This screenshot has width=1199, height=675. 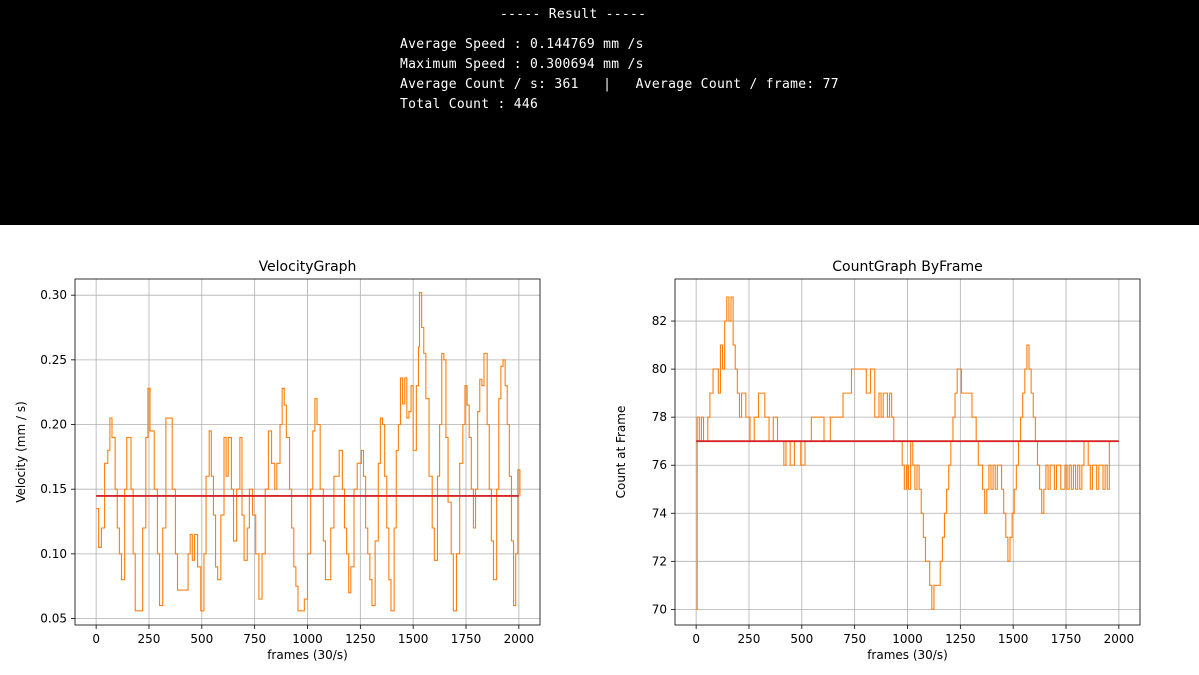 I want to click on y-tick-label: 0.10, so click(x=53, y=554).